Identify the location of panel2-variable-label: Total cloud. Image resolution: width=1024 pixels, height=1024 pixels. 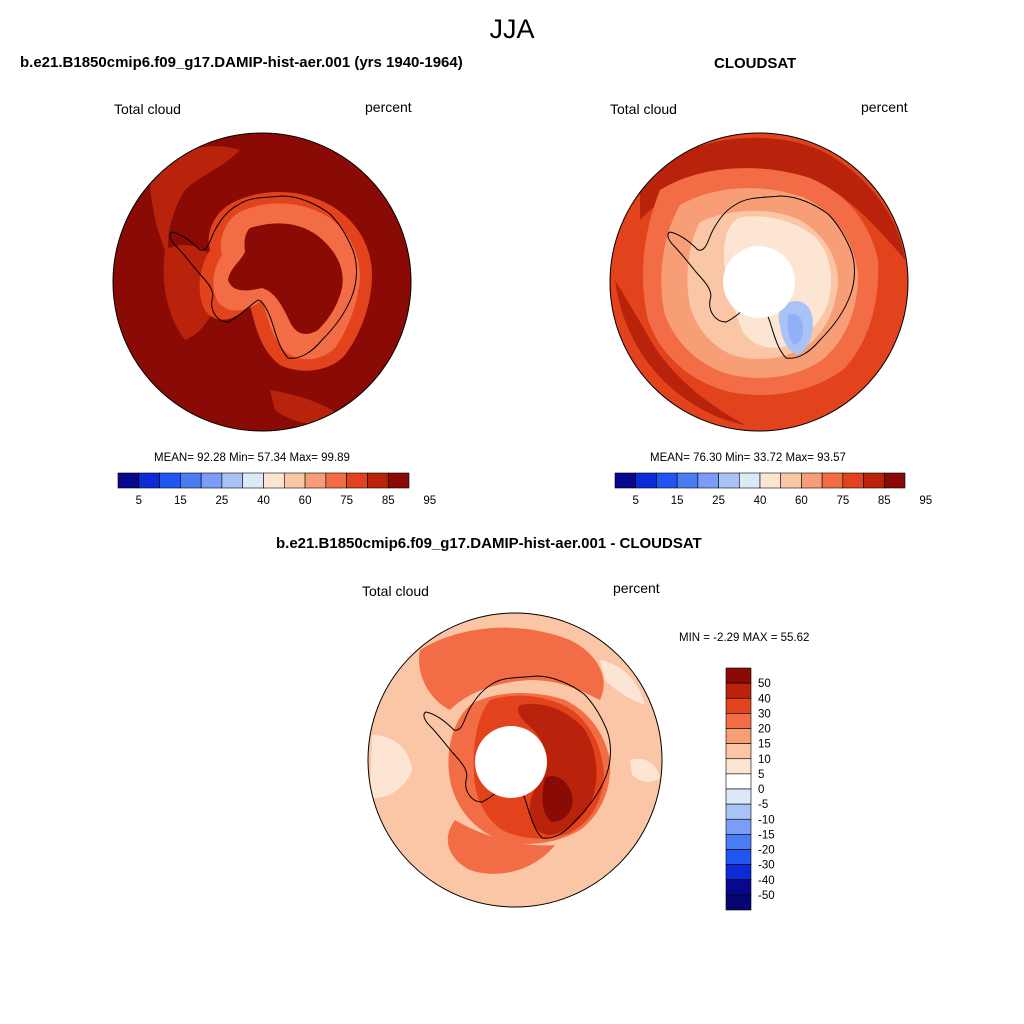
(643, 109).